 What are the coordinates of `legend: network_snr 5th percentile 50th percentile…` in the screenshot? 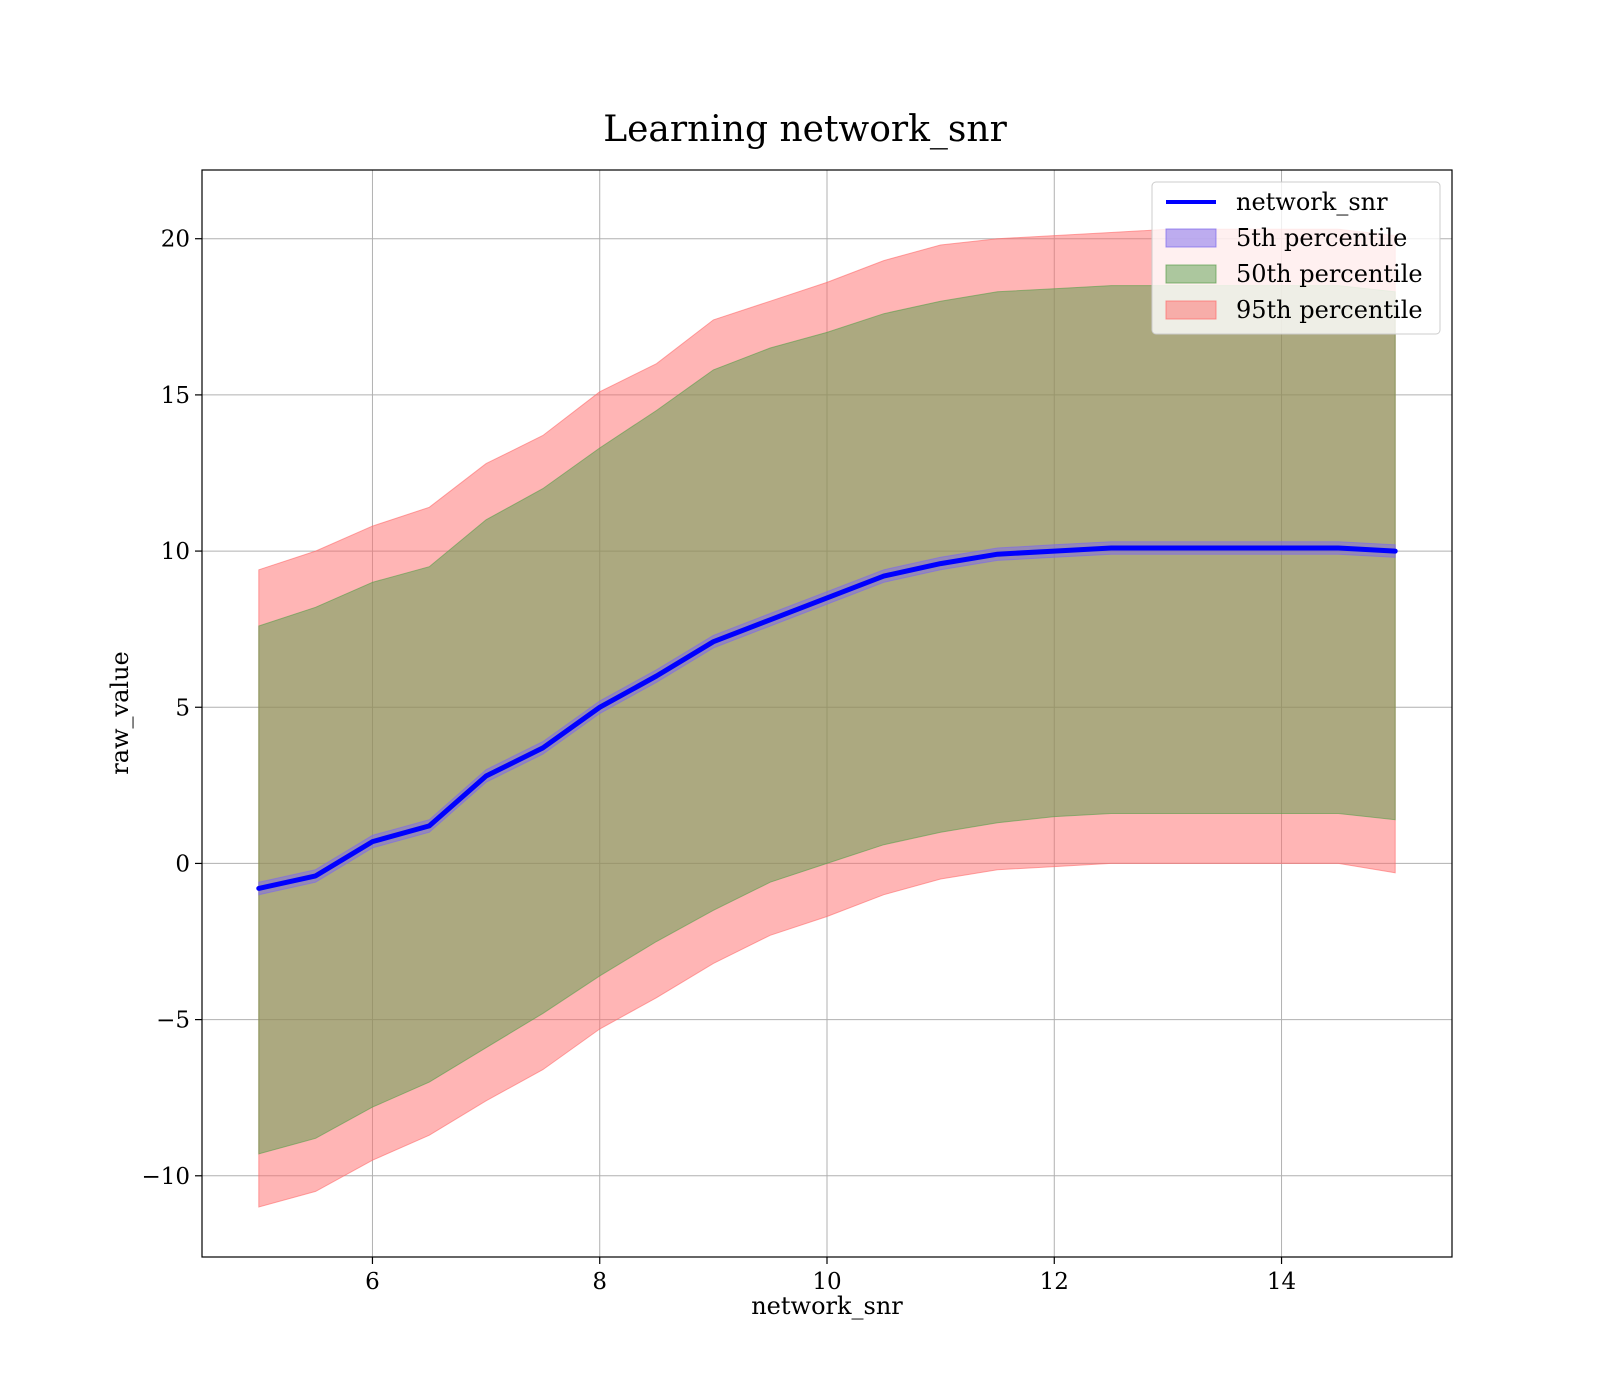 It's located at (1296, 258).